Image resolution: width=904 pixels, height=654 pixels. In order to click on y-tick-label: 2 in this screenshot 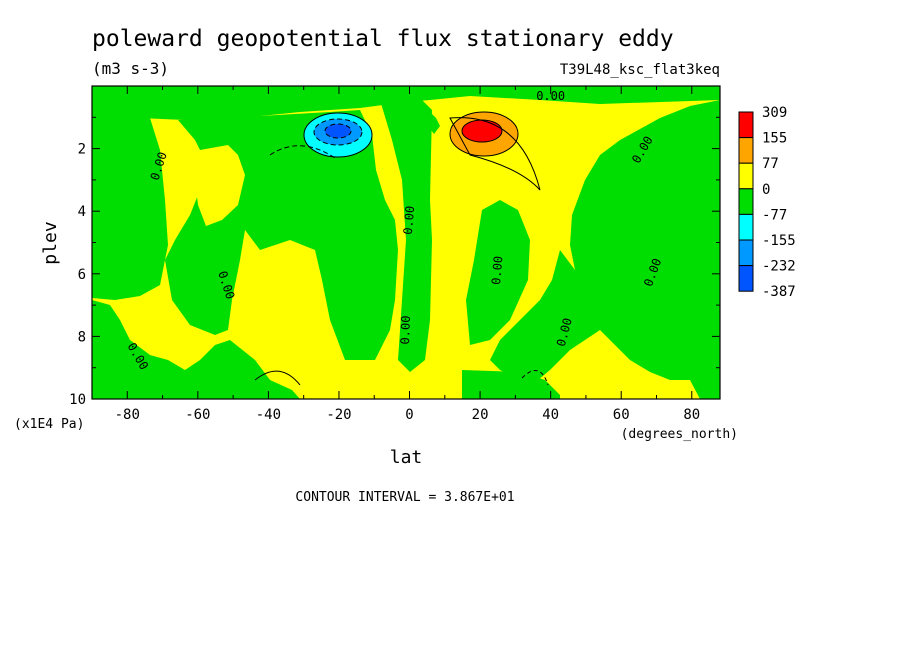, I will do `click(82, 150)`.